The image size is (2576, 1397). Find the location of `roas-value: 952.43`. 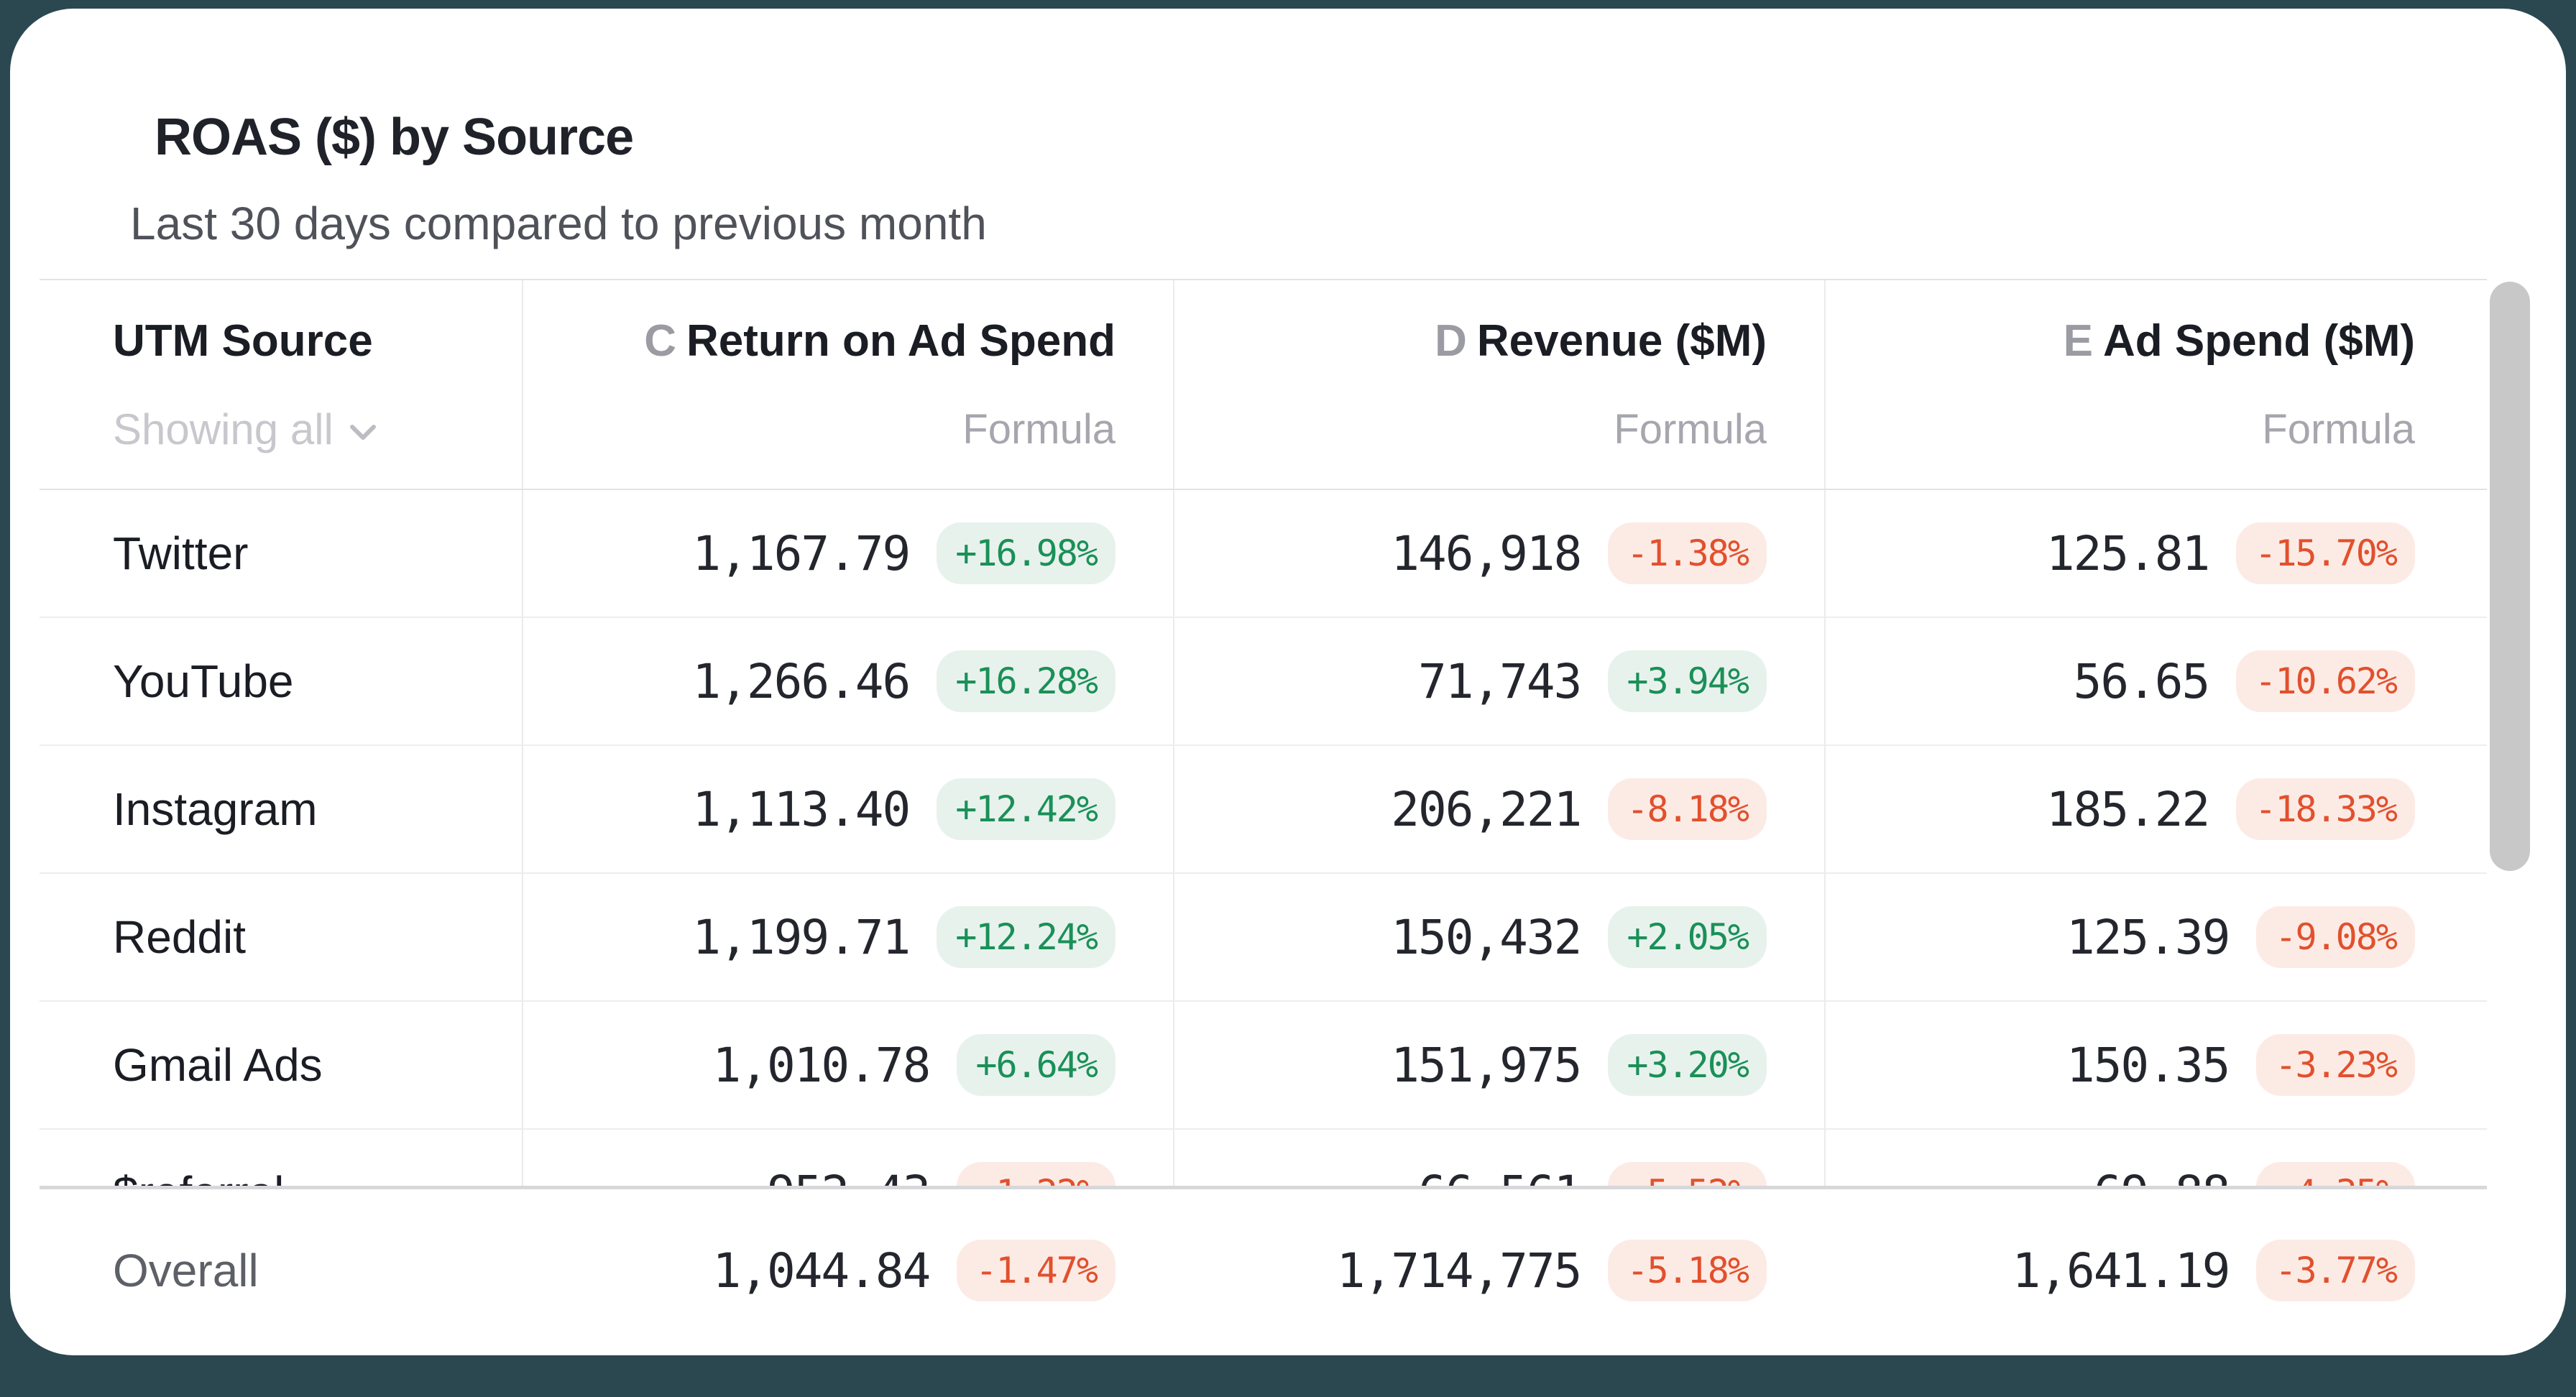

roas-value: 952.43 is located at coordinates (849, 1176).